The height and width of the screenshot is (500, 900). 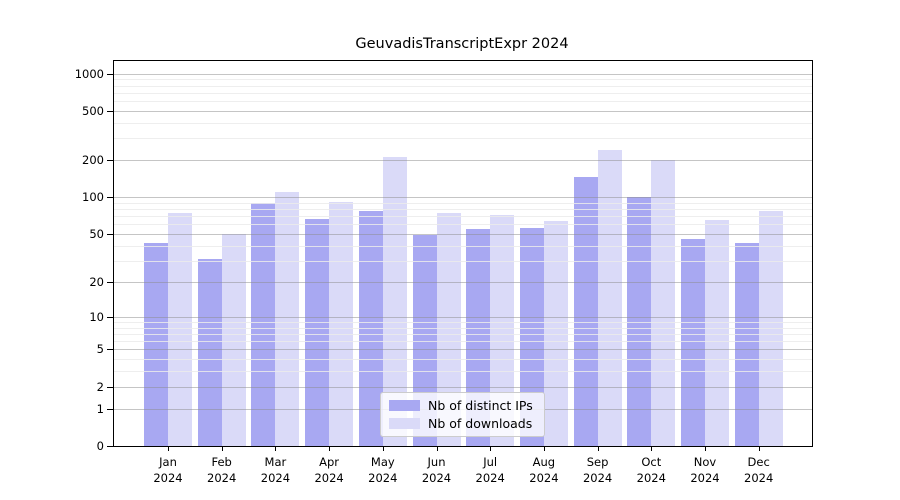 What do you see at coordinates (100, 446) in the screenshot?
I see `y-tick-label: 0` at bounding box center [100, 446].